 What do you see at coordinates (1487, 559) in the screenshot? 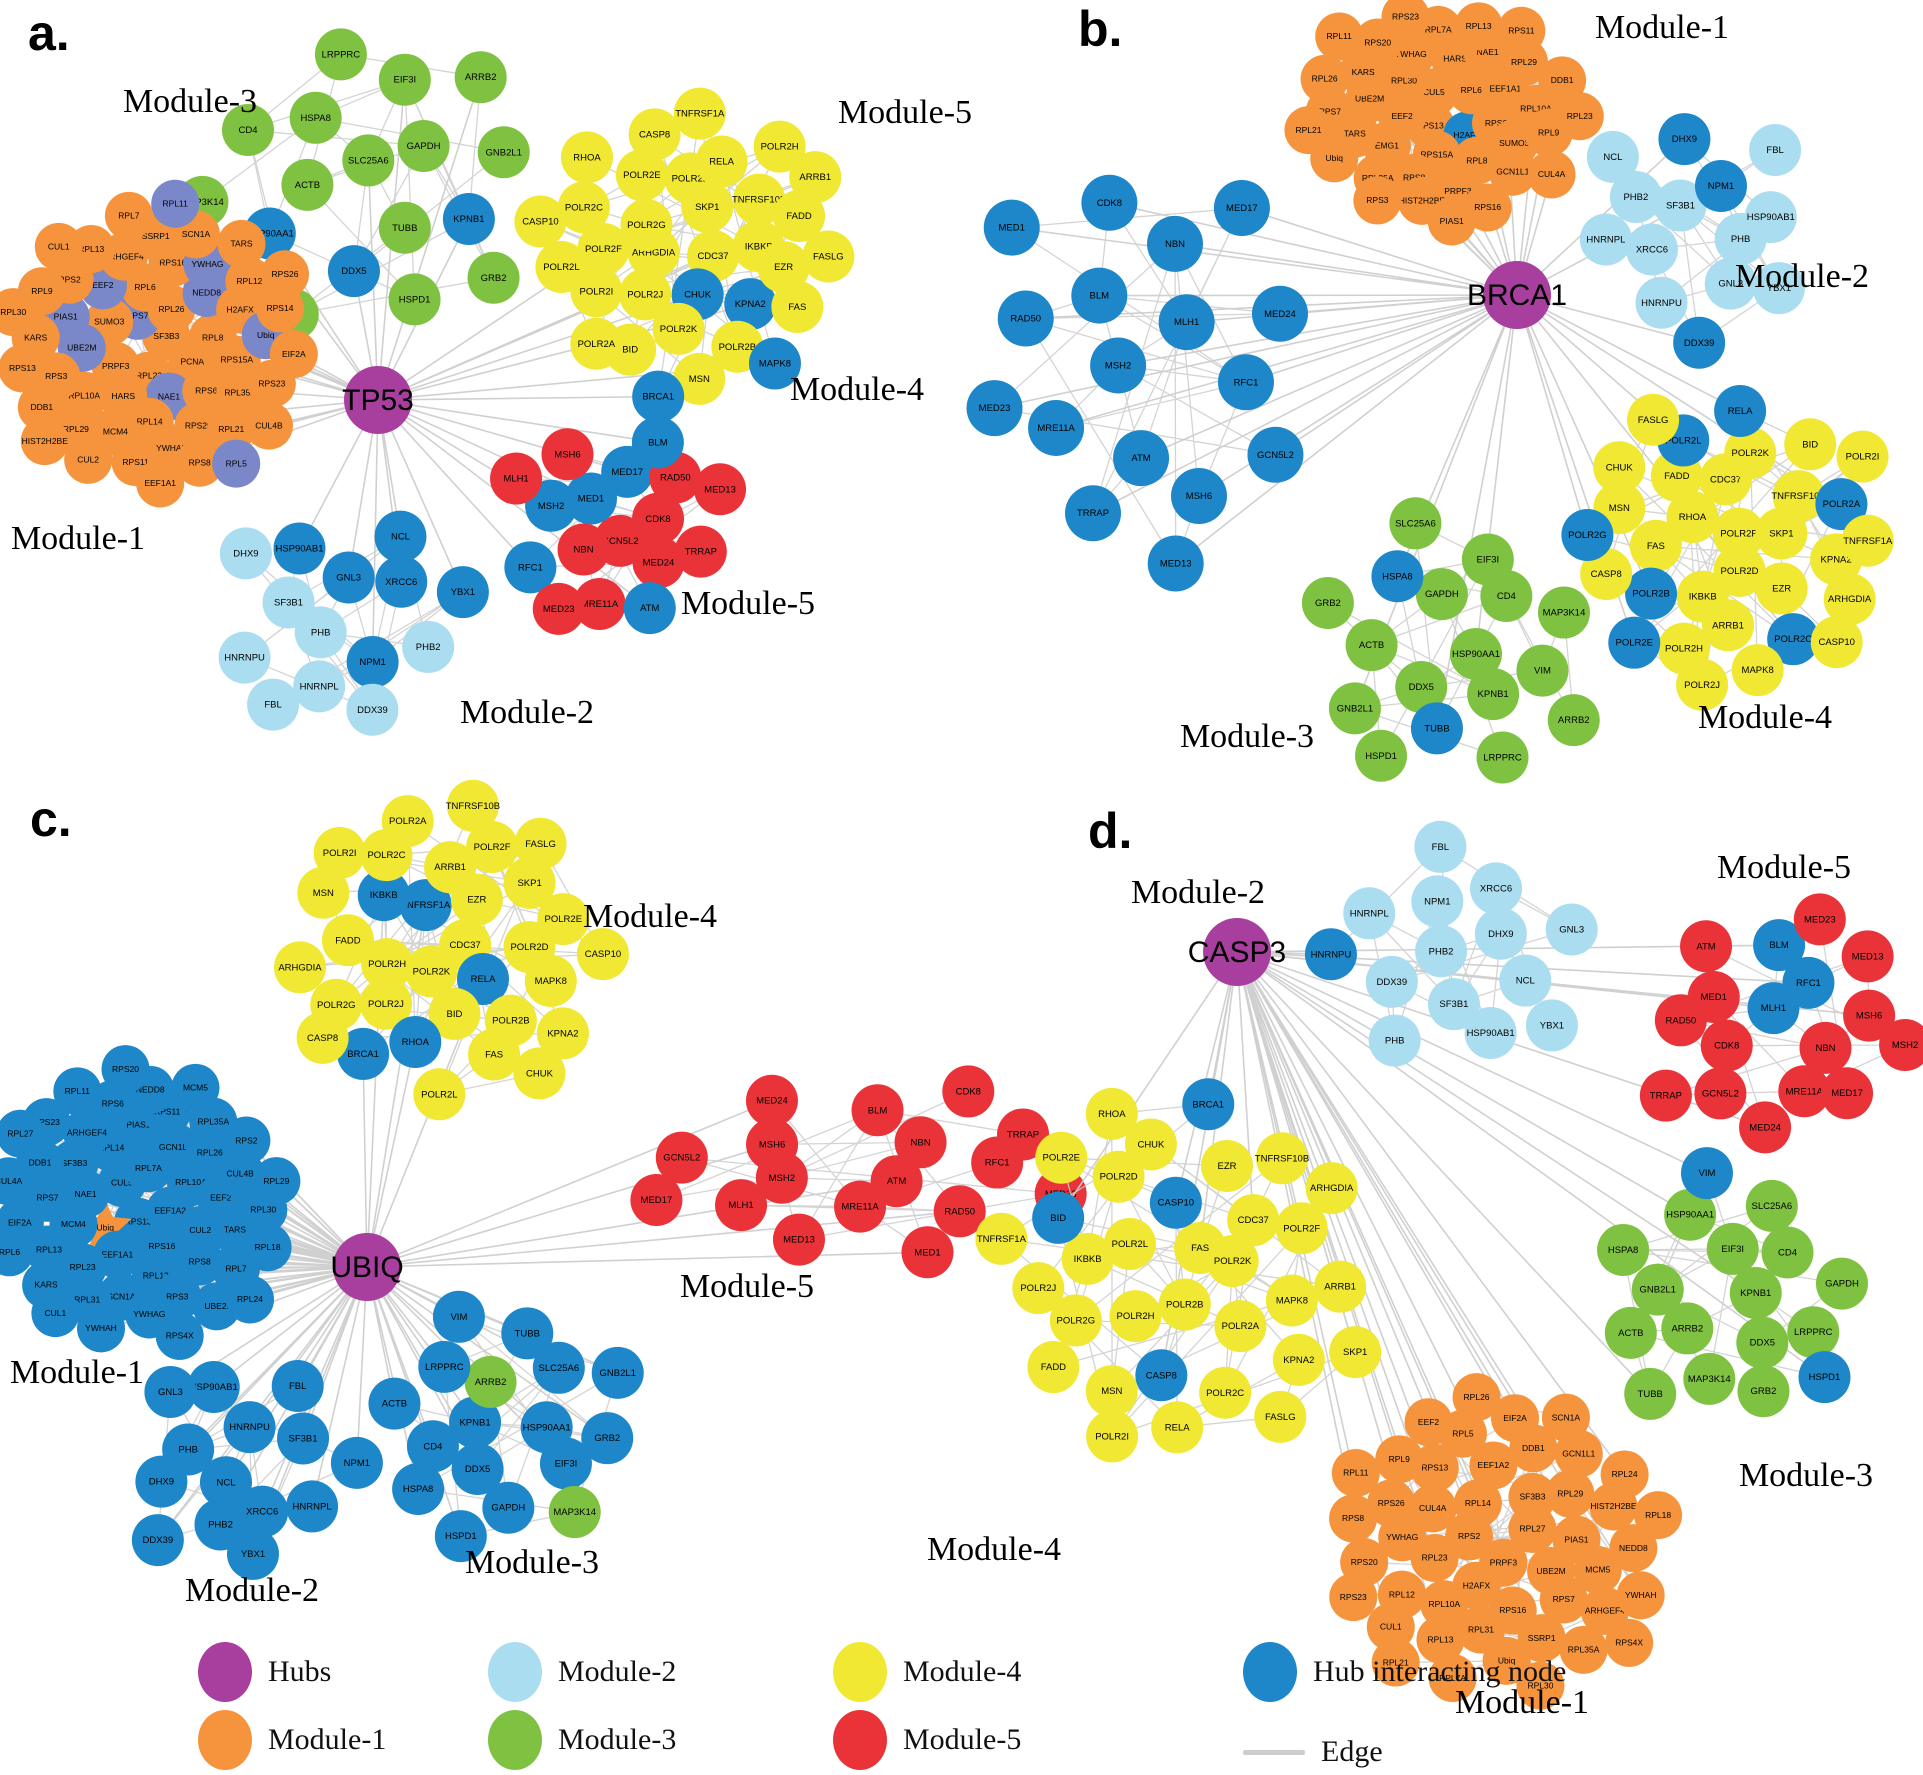
I see `node-label: EIF3I` at bounding box center [1487, 559].